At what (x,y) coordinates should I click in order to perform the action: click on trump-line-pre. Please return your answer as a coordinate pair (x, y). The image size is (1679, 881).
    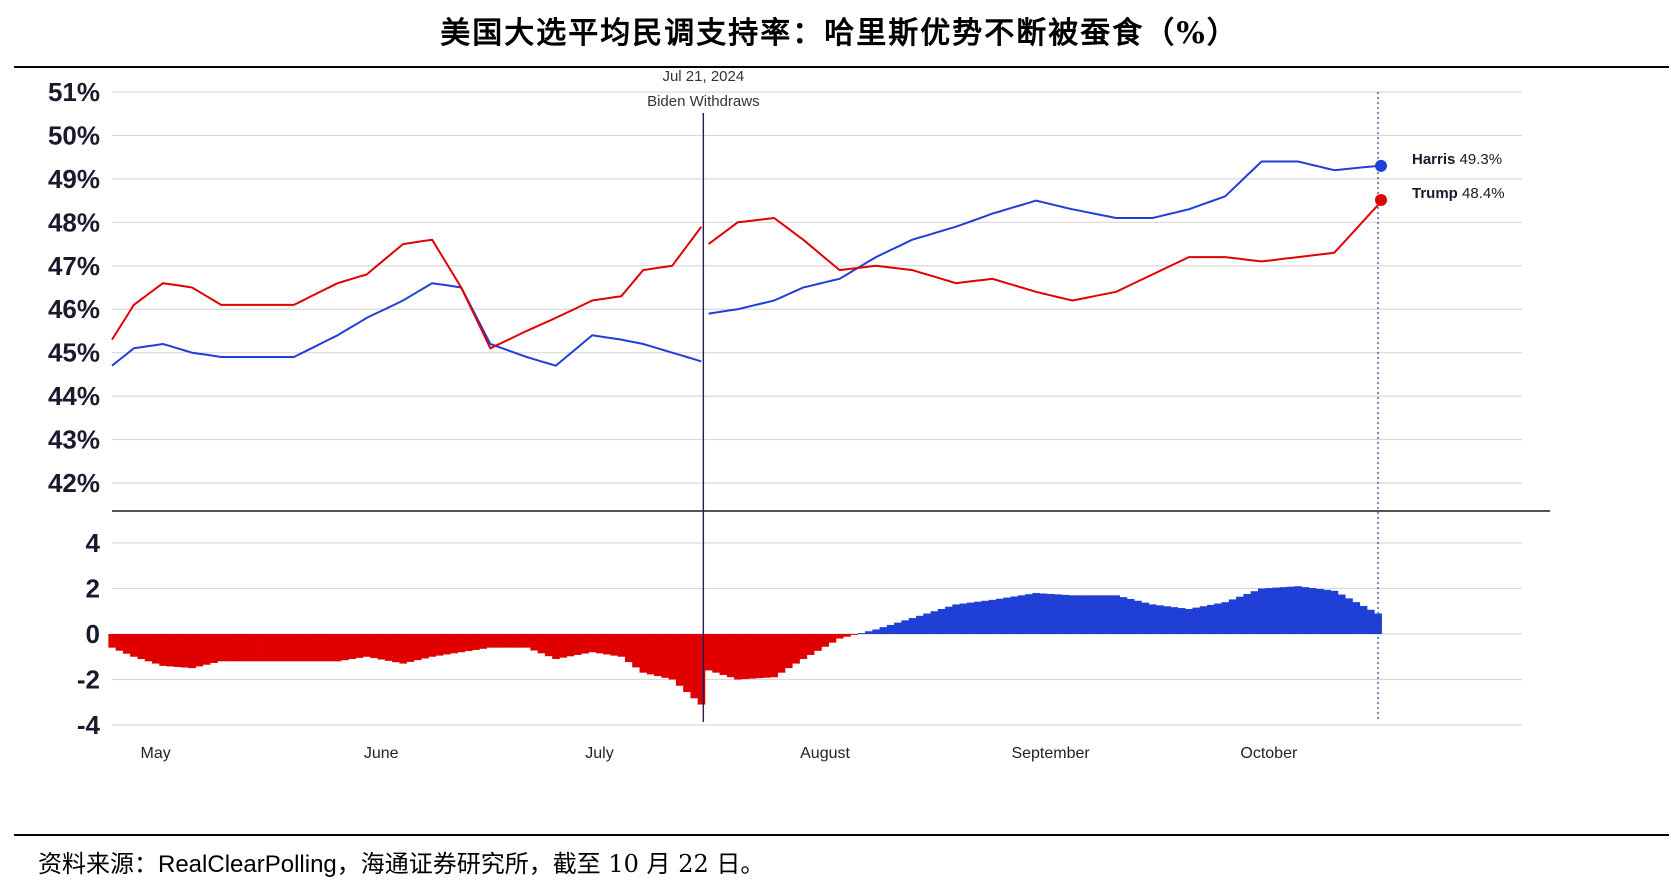
    Looking at the image, I should click on (407, 288).